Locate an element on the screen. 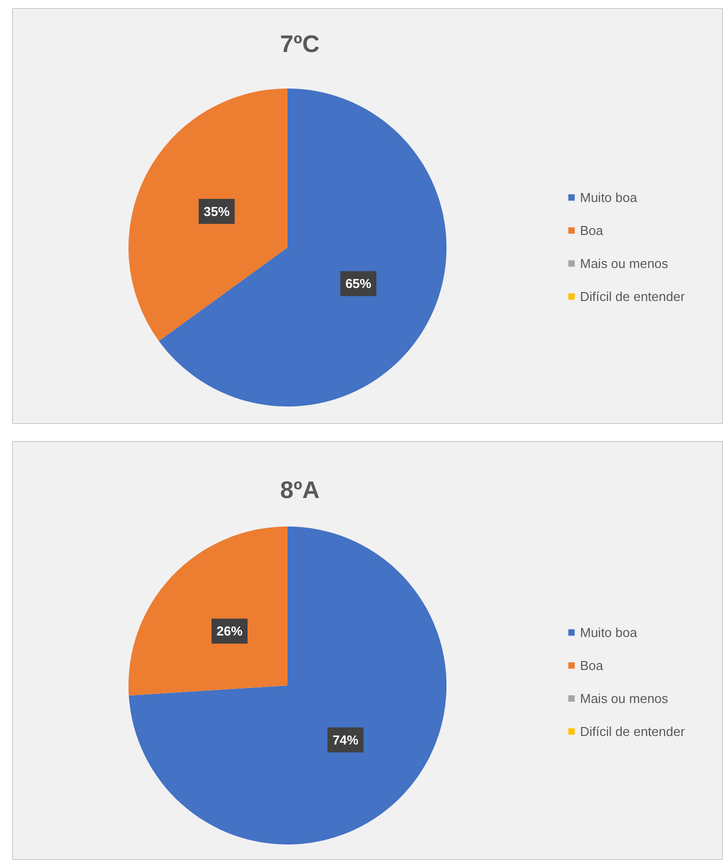  data-label: 26% is located at coordinates (229, 631).